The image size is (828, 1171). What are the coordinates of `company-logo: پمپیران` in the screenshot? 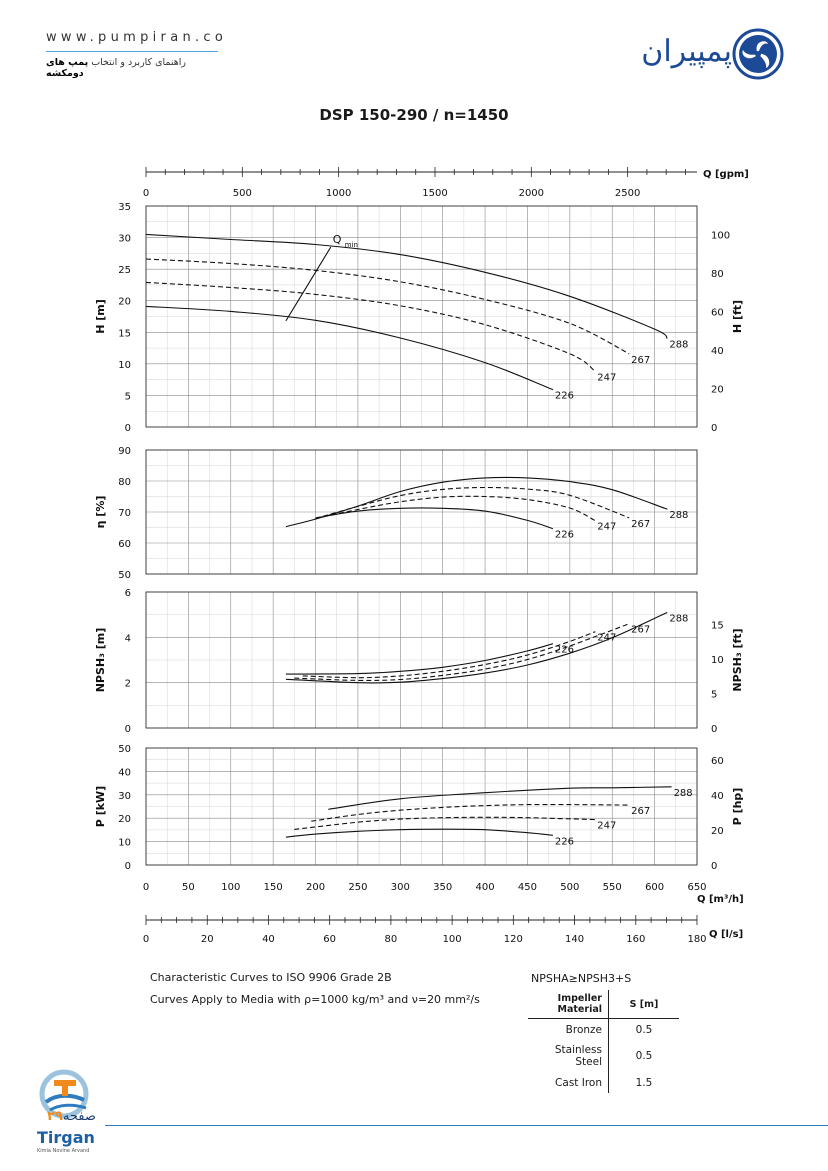 It's located at (707, 55).